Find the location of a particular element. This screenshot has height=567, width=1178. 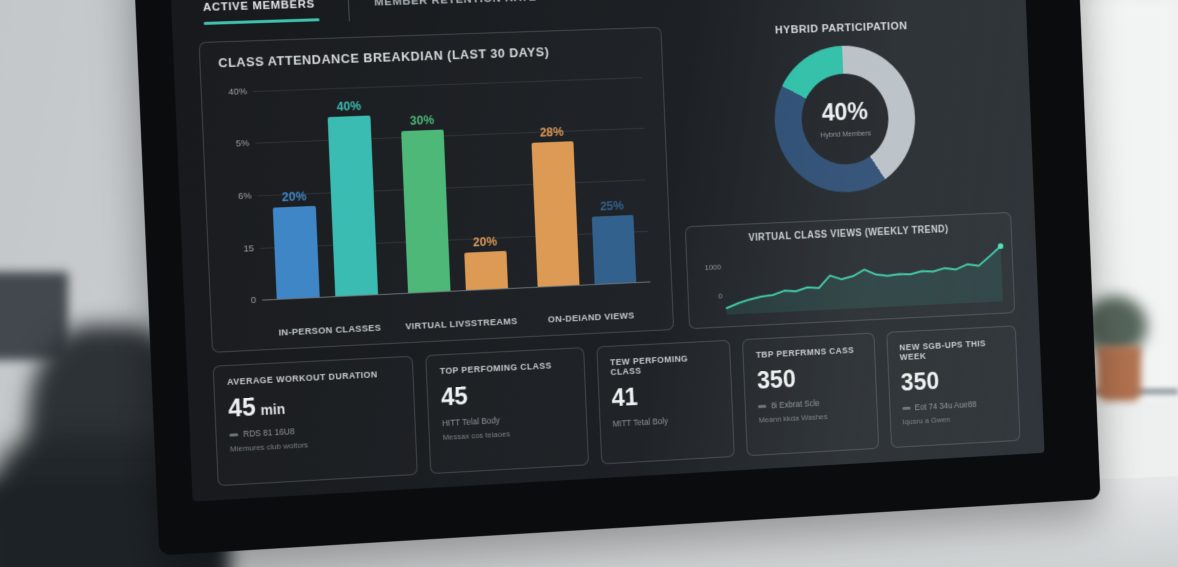

card-title: AVERAGE WORKOUT DURATION is located at coordinates (302, 378).